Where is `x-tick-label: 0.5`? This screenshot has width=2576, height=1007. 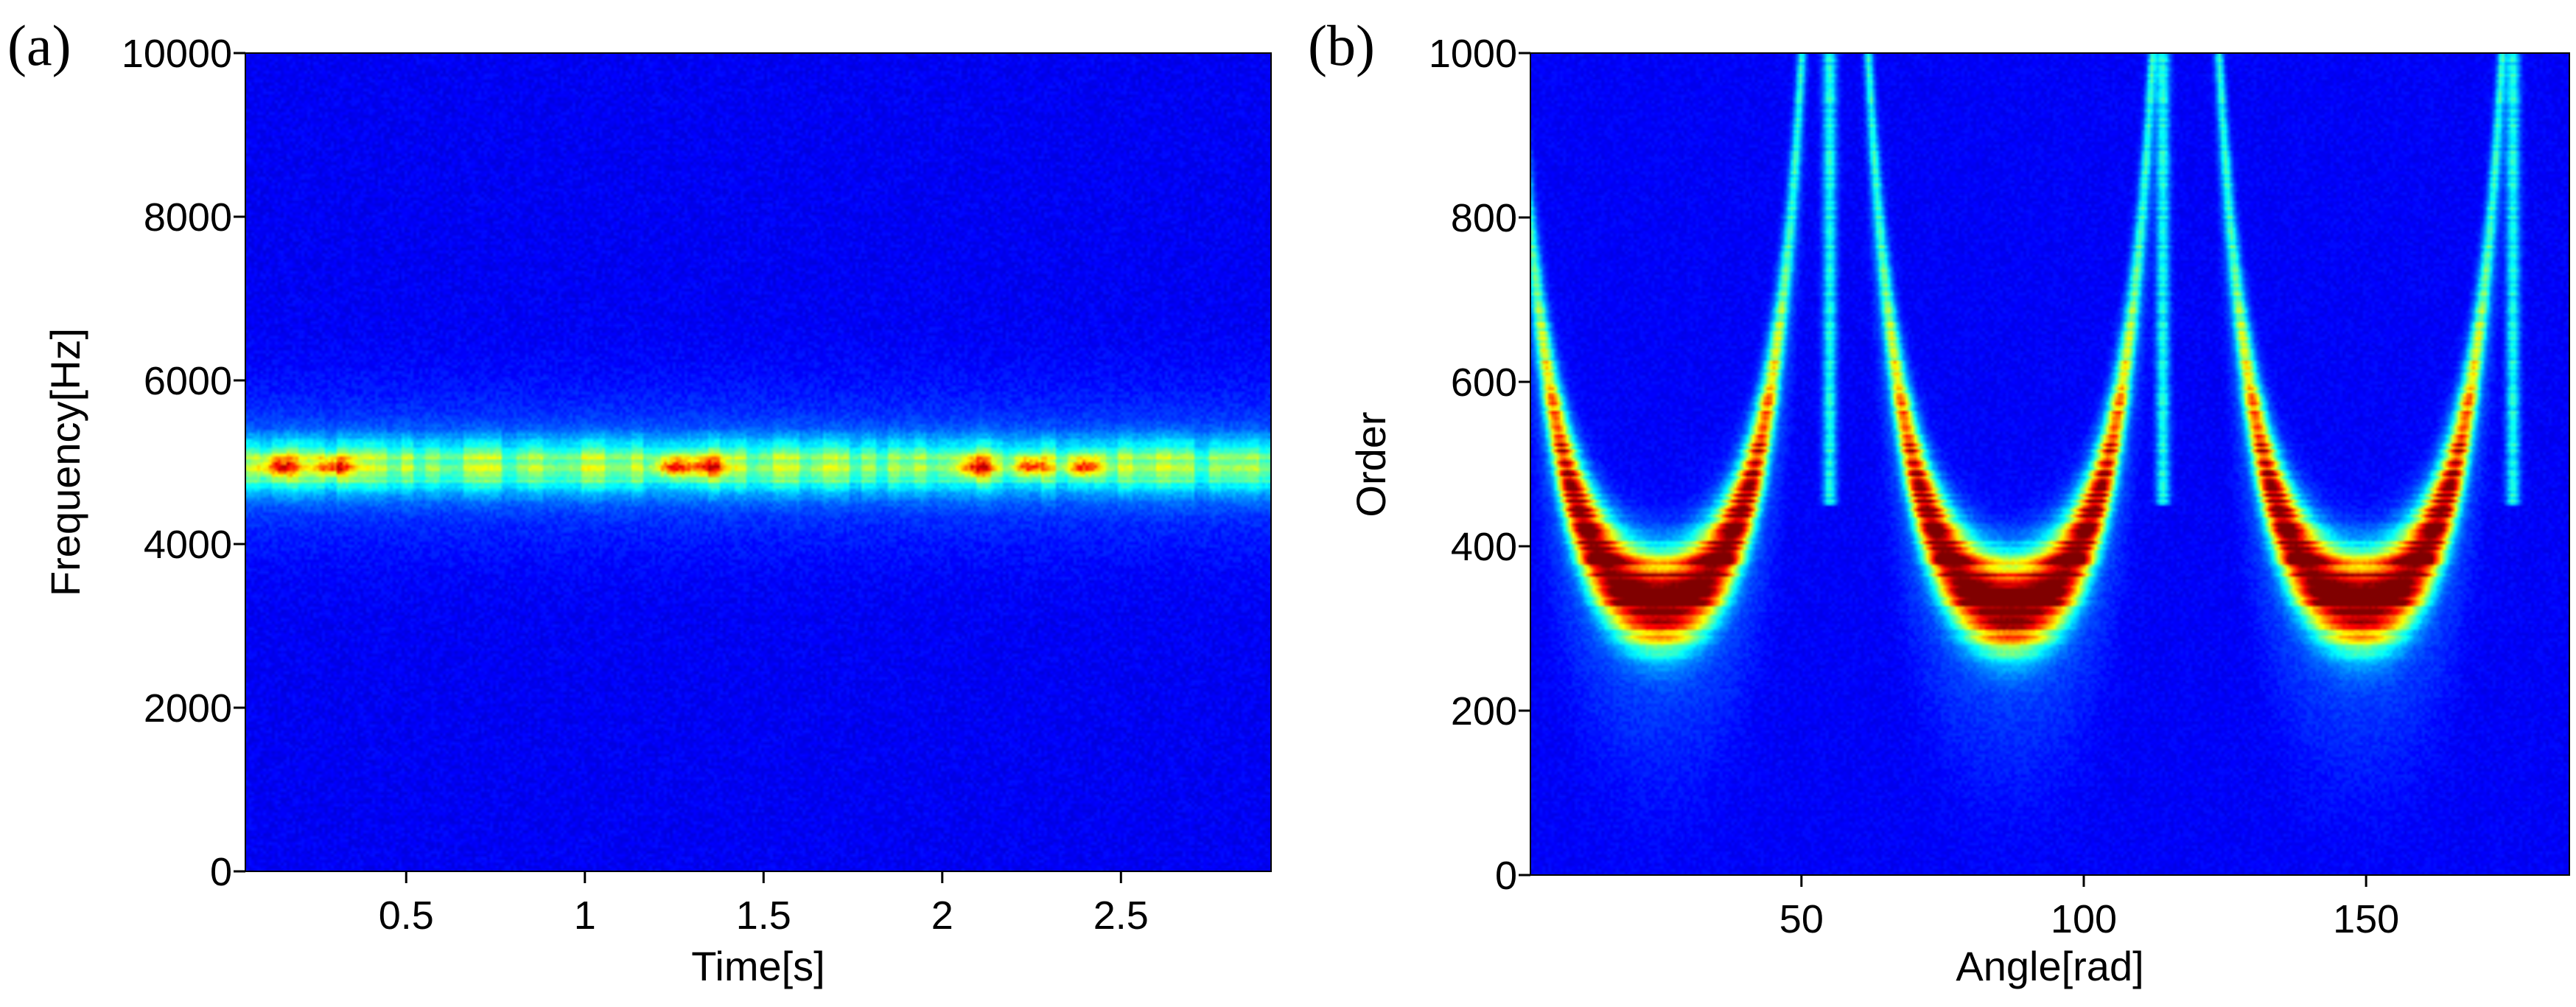
x-tick-label: 0.5 is located at coordinates (406, 915).